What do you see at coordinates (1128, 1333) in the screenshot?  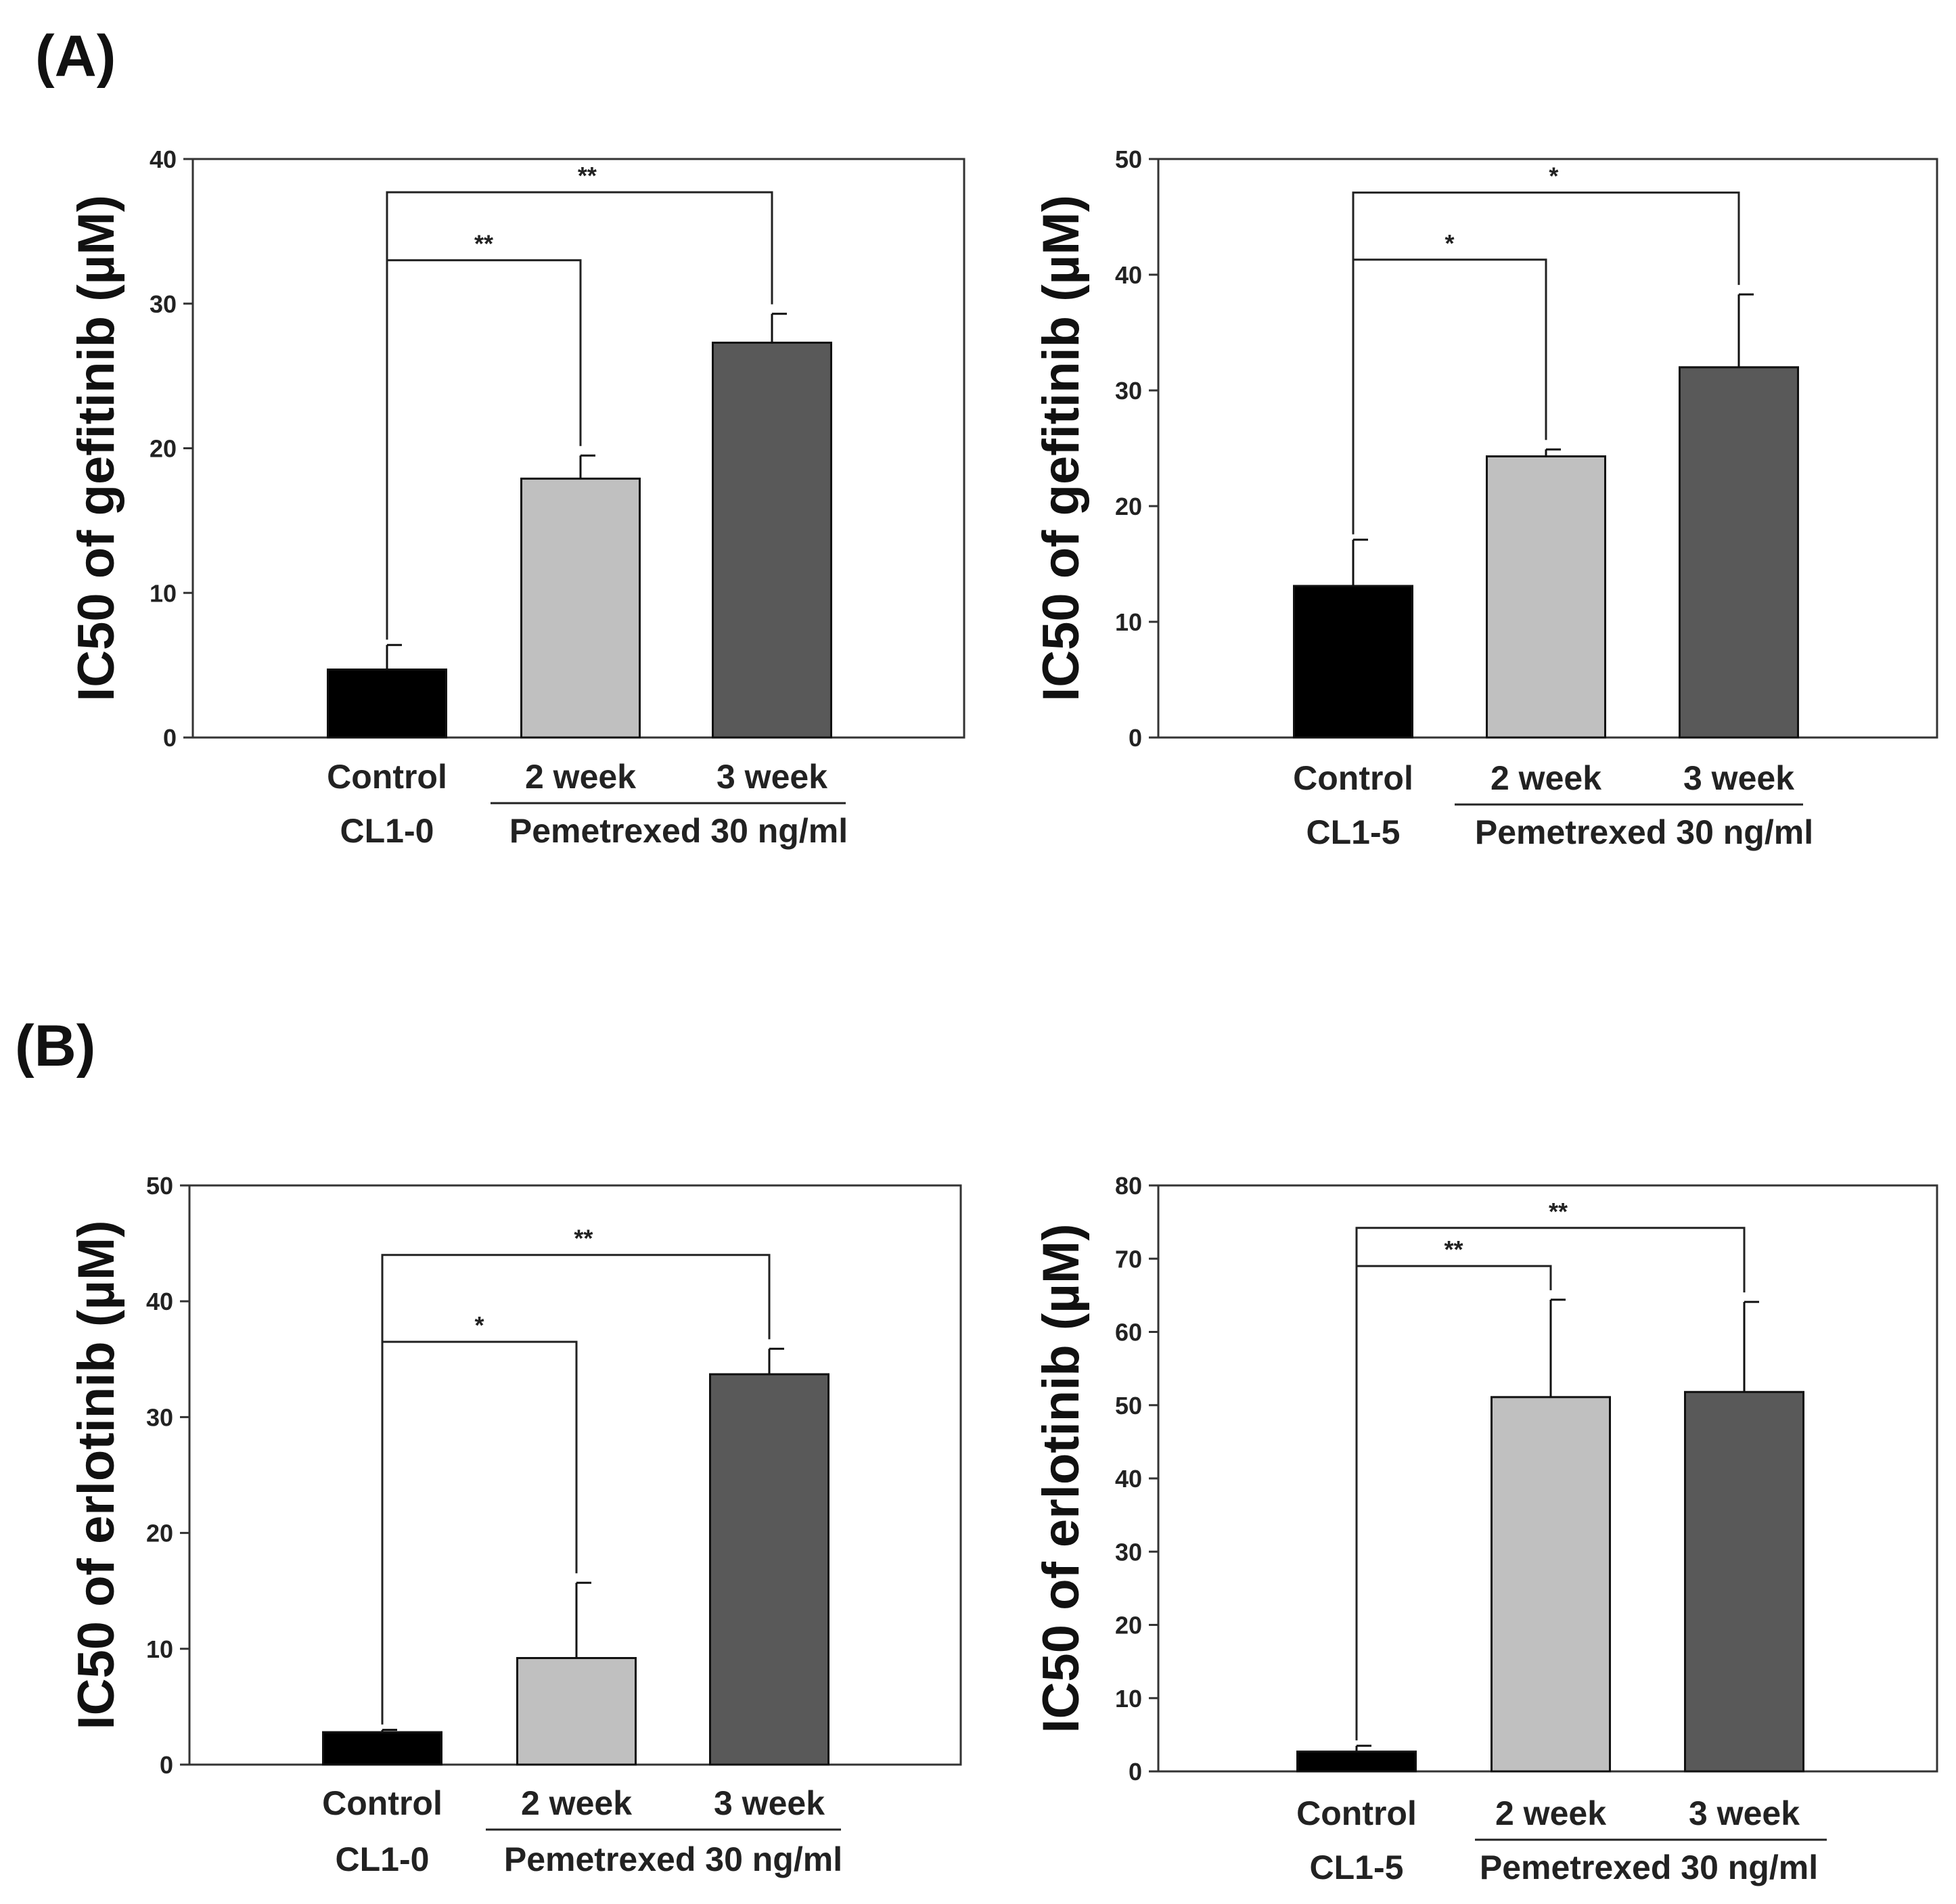 I see `y-tick-label: 60` at bounding box center [1128, 1333].